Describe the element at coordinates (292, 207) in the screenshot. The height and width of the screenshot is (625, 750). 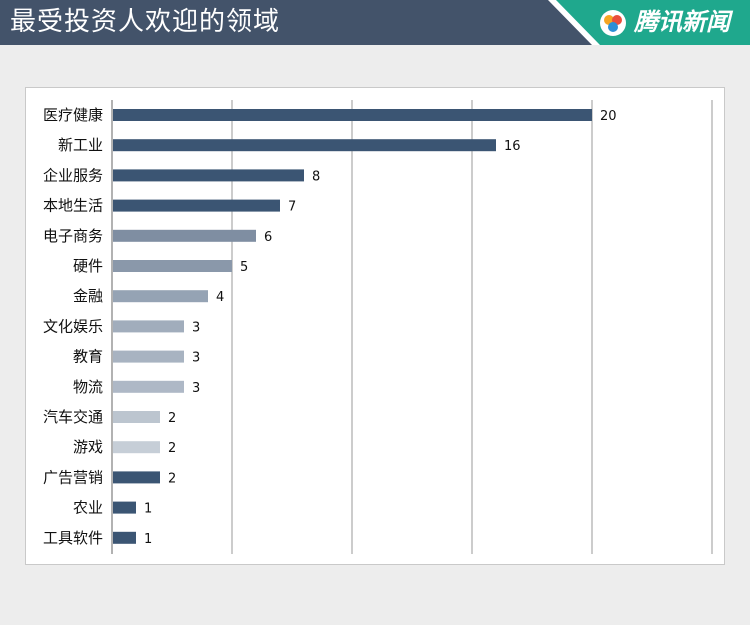
I see `value-label: 7` at that location.